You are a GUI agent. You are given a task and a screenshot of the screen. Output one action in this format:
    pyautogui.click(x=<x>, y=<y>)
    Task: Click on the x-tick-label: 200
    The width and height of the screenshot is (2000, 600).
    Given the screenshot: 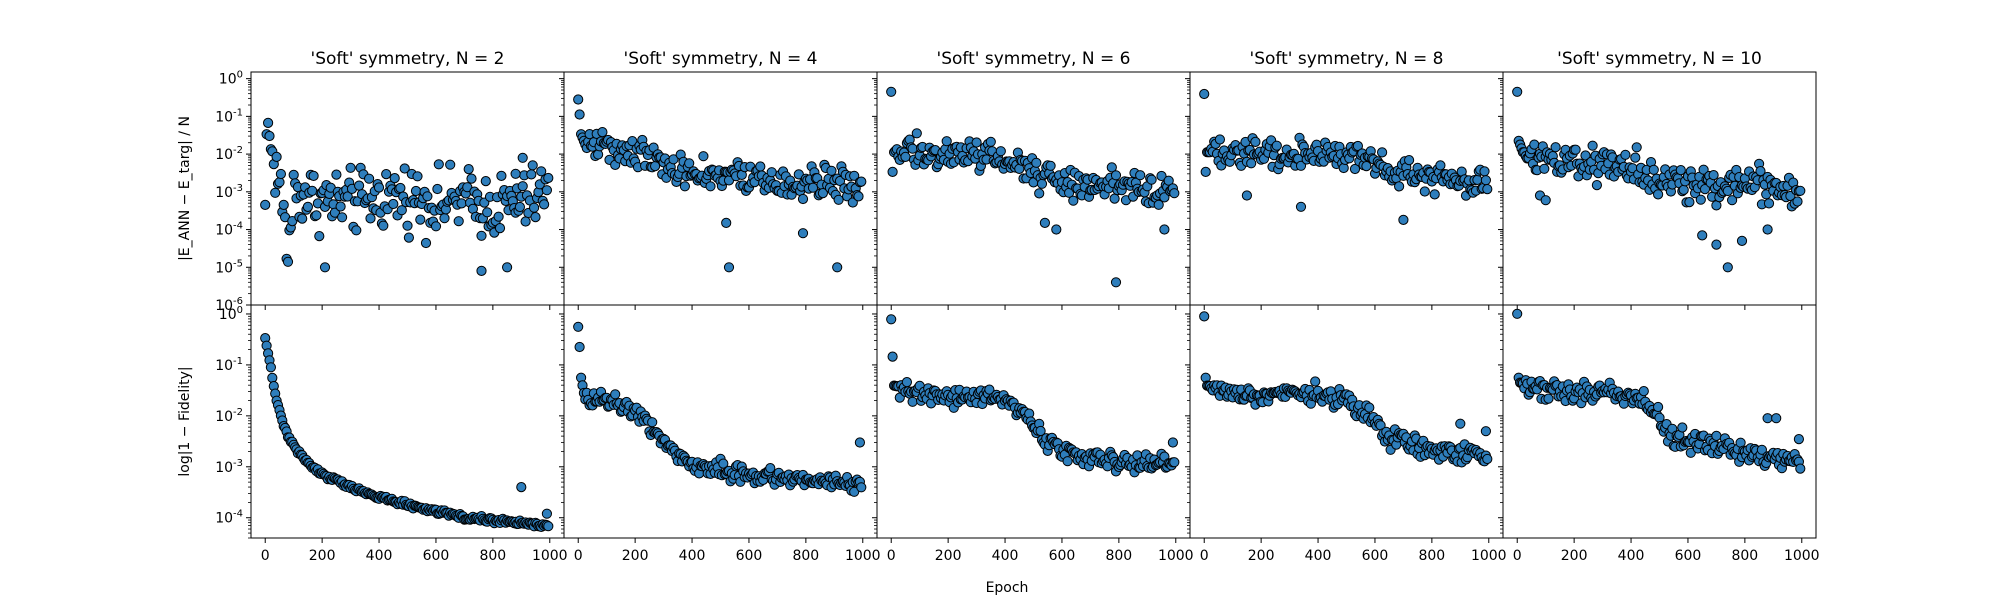 What is the action you would take?
    pyautogui.click(x=948, y=556)
    